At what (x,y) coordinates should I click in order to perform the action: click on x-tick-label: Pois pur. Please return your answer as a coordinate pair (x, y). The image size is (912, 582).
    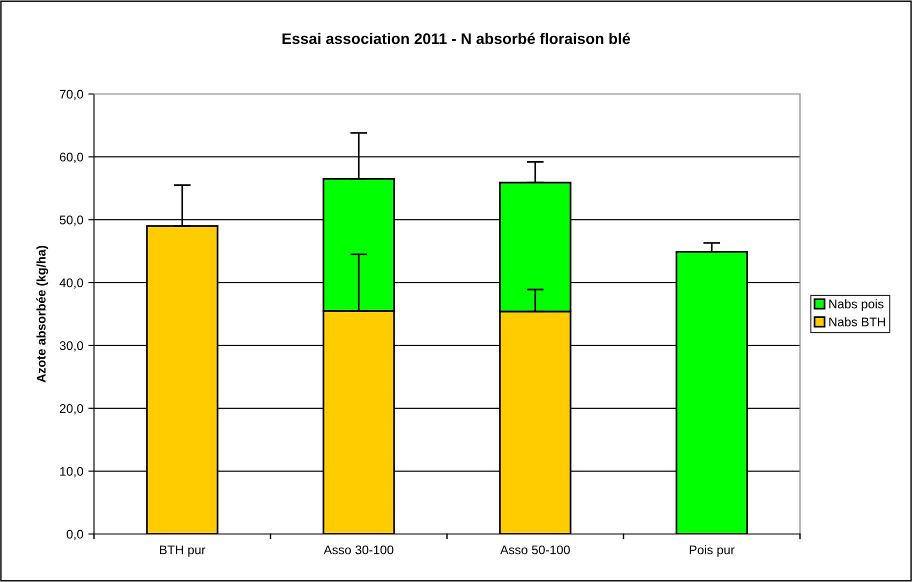
    Looking at the image, I should click on (712, 551).